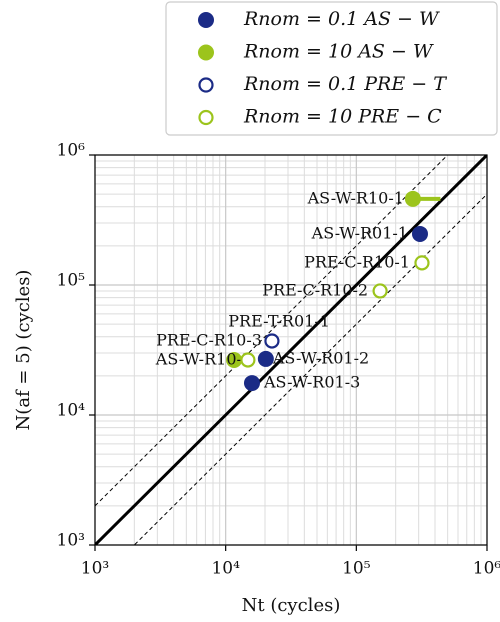 The width and height of the screenshot is (500, 622). What do you see at coordinates (291, 605) in the screenshot?
I see `x-axis-label: Nt (cycles)` at bounding box center [291, 605].